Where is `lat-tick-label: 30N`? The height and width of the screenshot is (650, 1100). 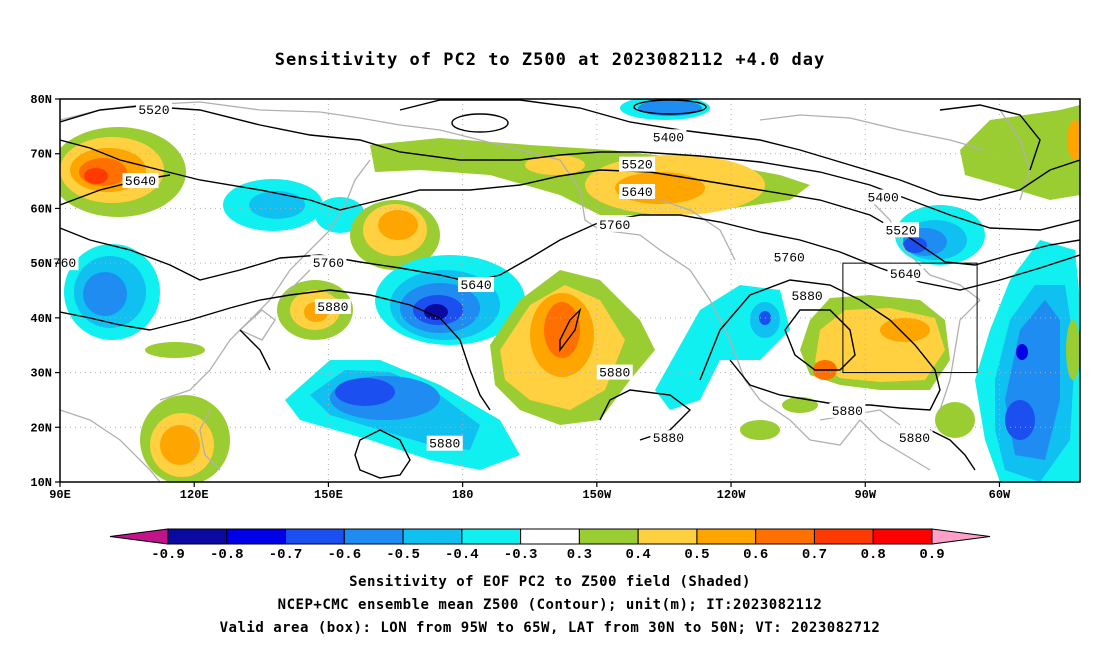 lat-tick-label: 30N is located at coordinates (41, 374).